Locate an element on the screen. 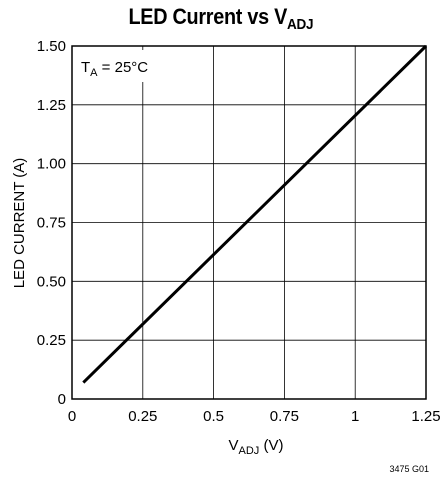 The width and height of the screenshot is (443, 482). x-axis-label: VADJ (V) is located at coordinates (256, 447).